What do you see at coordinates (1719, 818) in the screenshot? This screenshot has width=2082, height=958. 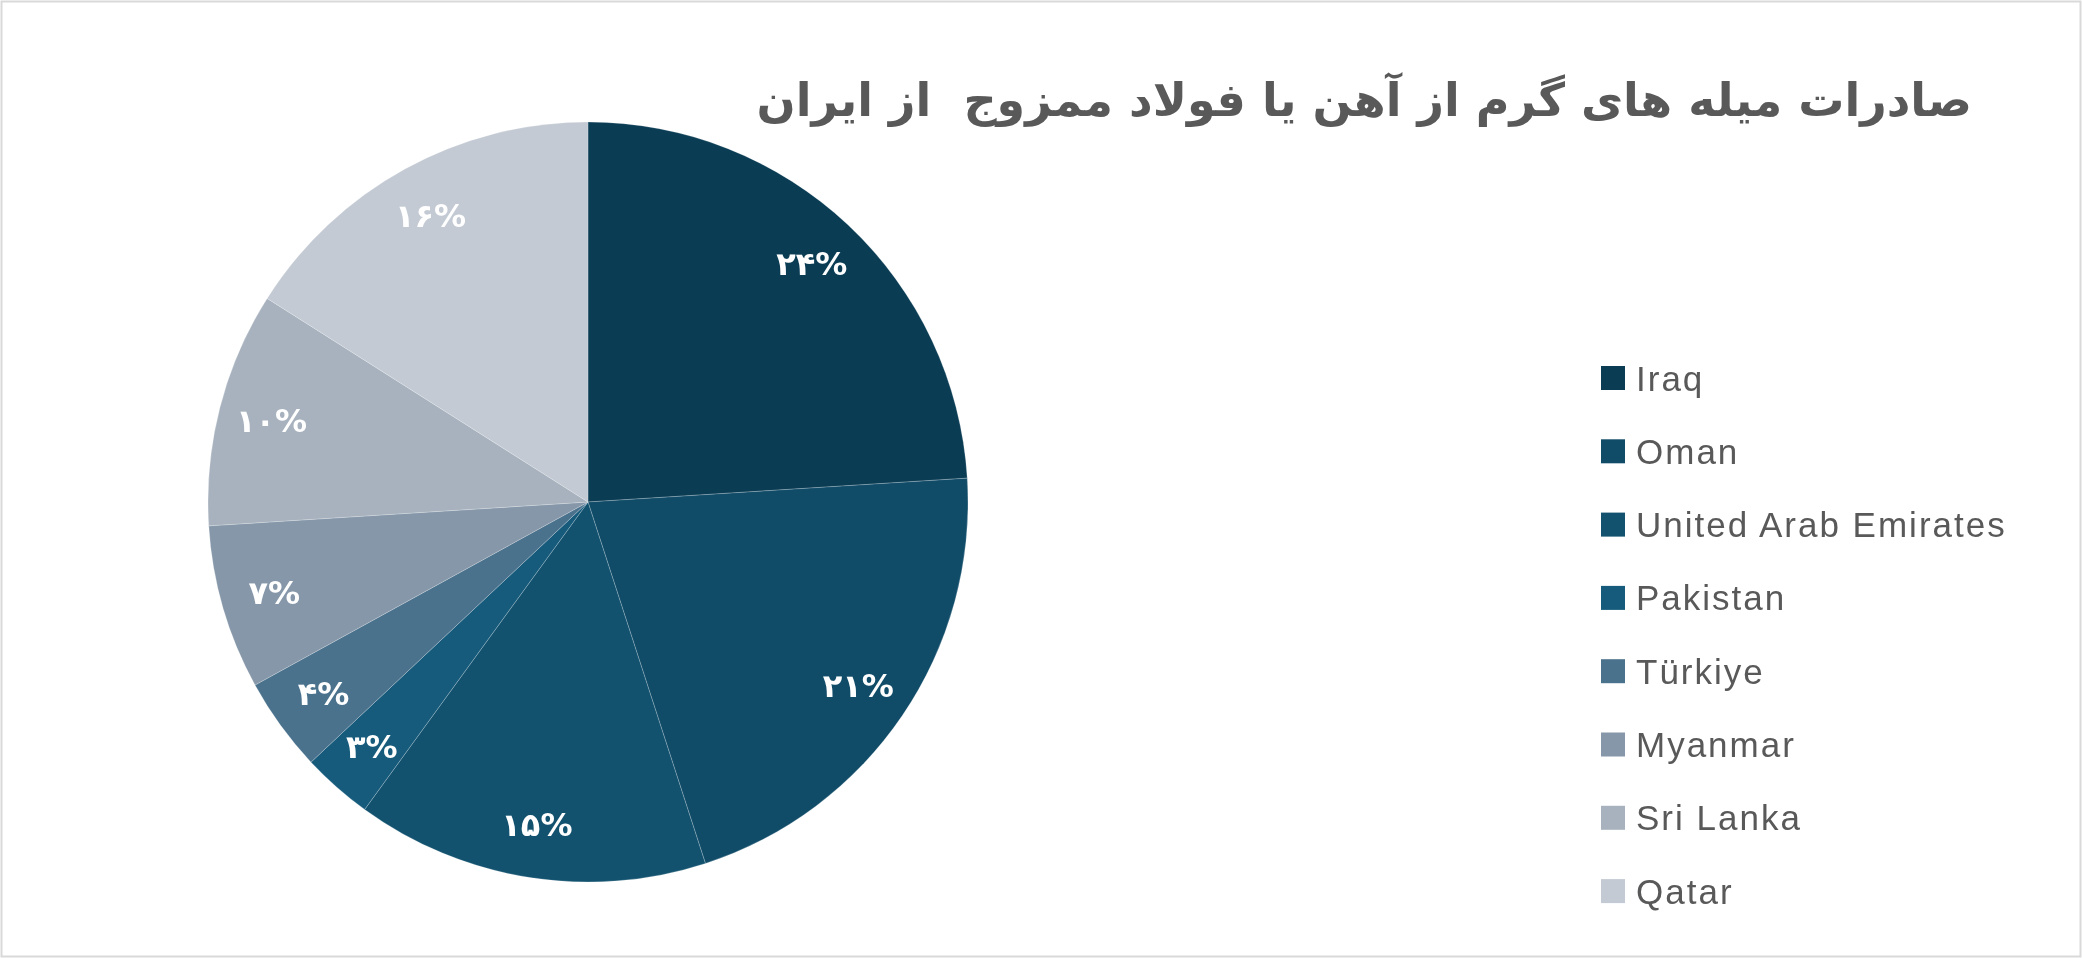 I see `legend-label: Sri Lanka` at bounding box center [1719, 818].